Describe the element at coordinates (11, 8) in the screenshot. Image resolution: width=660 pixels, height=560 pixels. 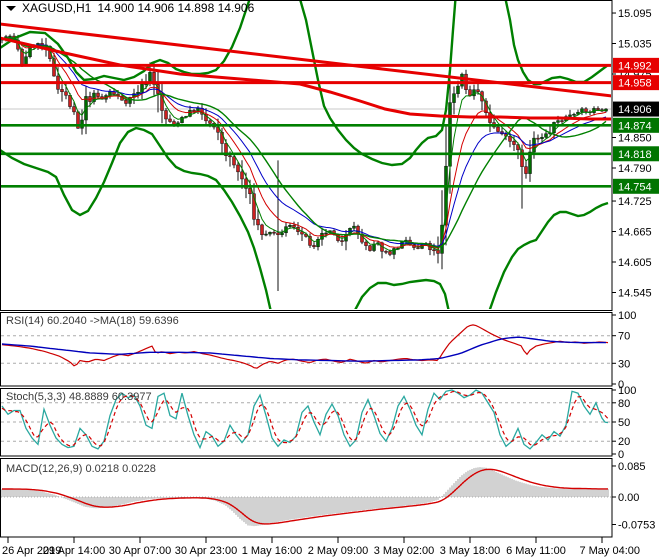
I see `symbol-dropdown-icon` at that location.